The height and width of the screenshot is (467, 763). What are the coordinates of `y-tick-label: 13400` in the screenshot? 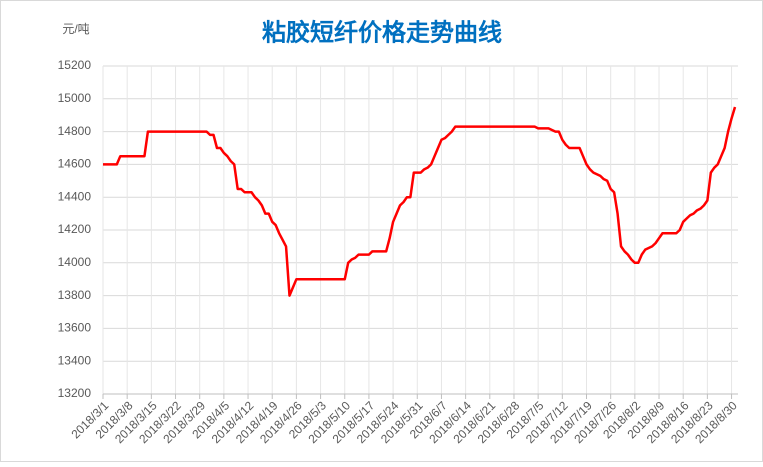 It's located at (75, 360).